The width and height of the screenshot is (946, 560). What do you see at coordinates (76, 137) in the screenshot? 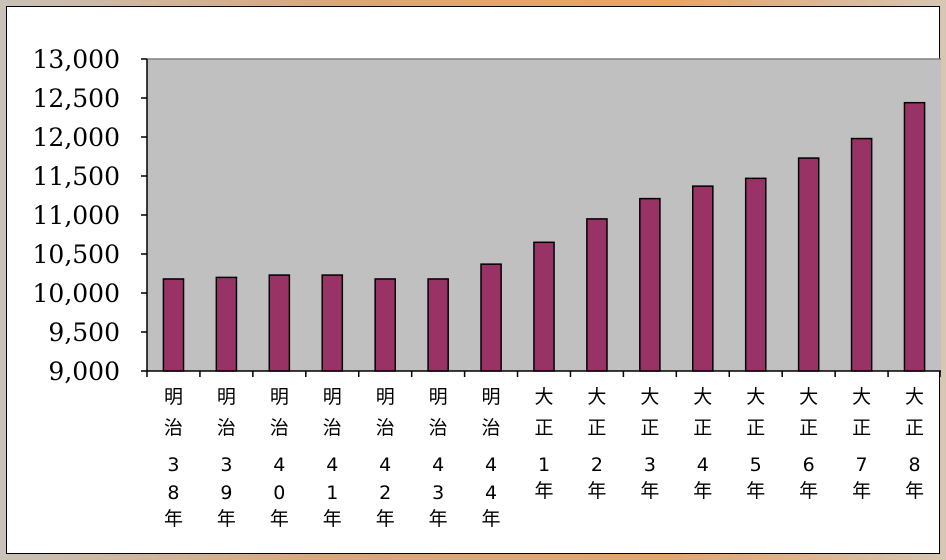
I see `y-tick-label: 12,000` at bounding box center [76, 137].